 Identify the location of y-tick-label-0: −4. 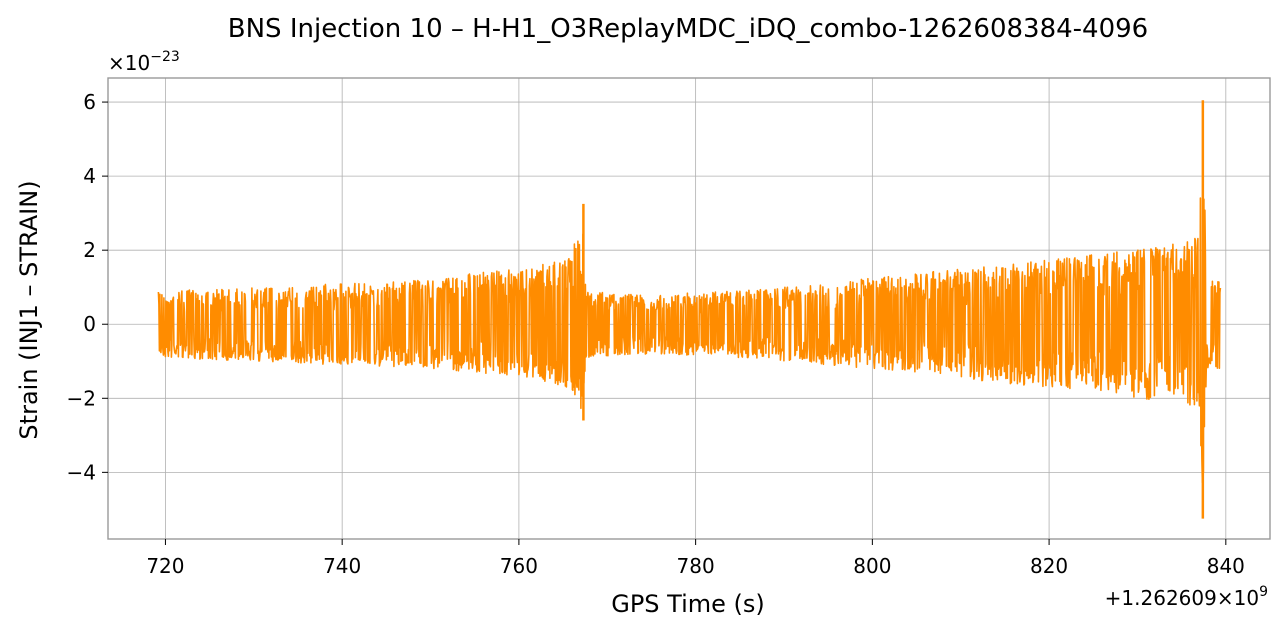
(81, 472).